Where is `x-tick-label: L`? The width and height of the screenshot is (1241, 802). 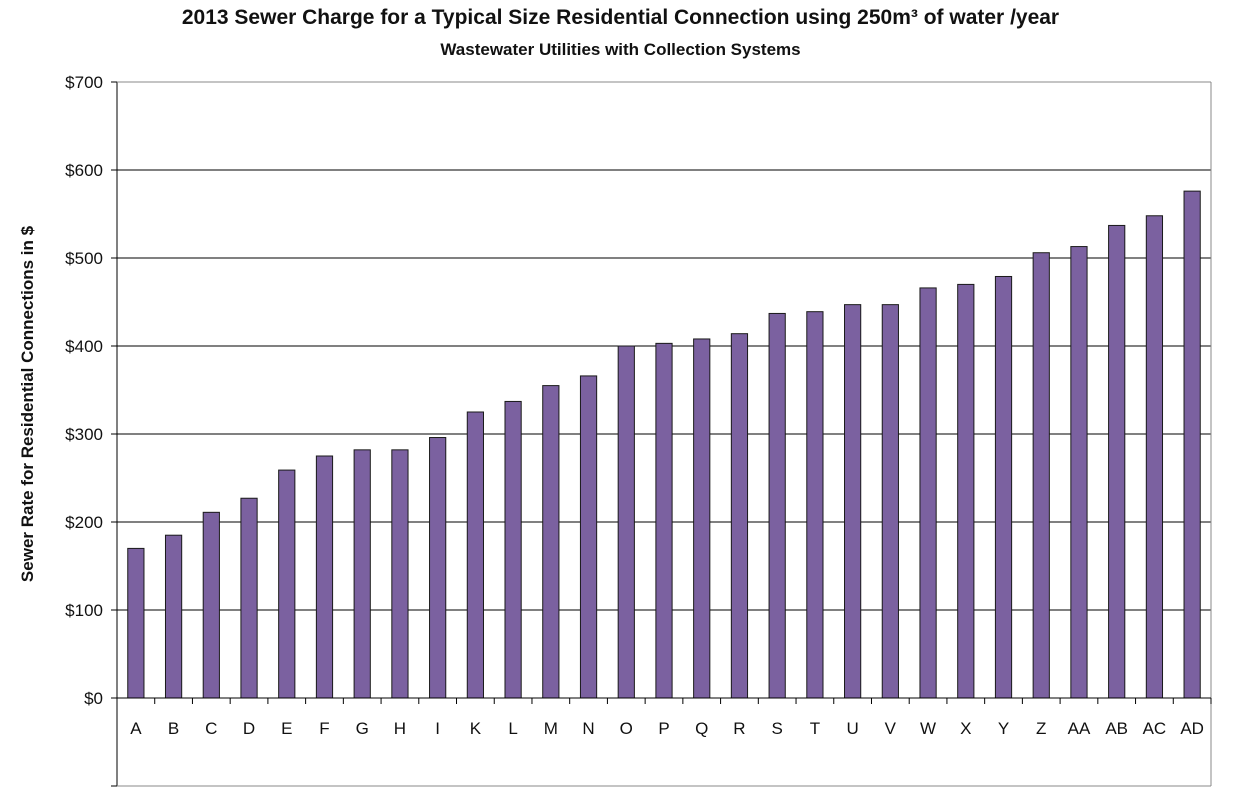
x-tick-label: L is located at coordinates (512, 728).